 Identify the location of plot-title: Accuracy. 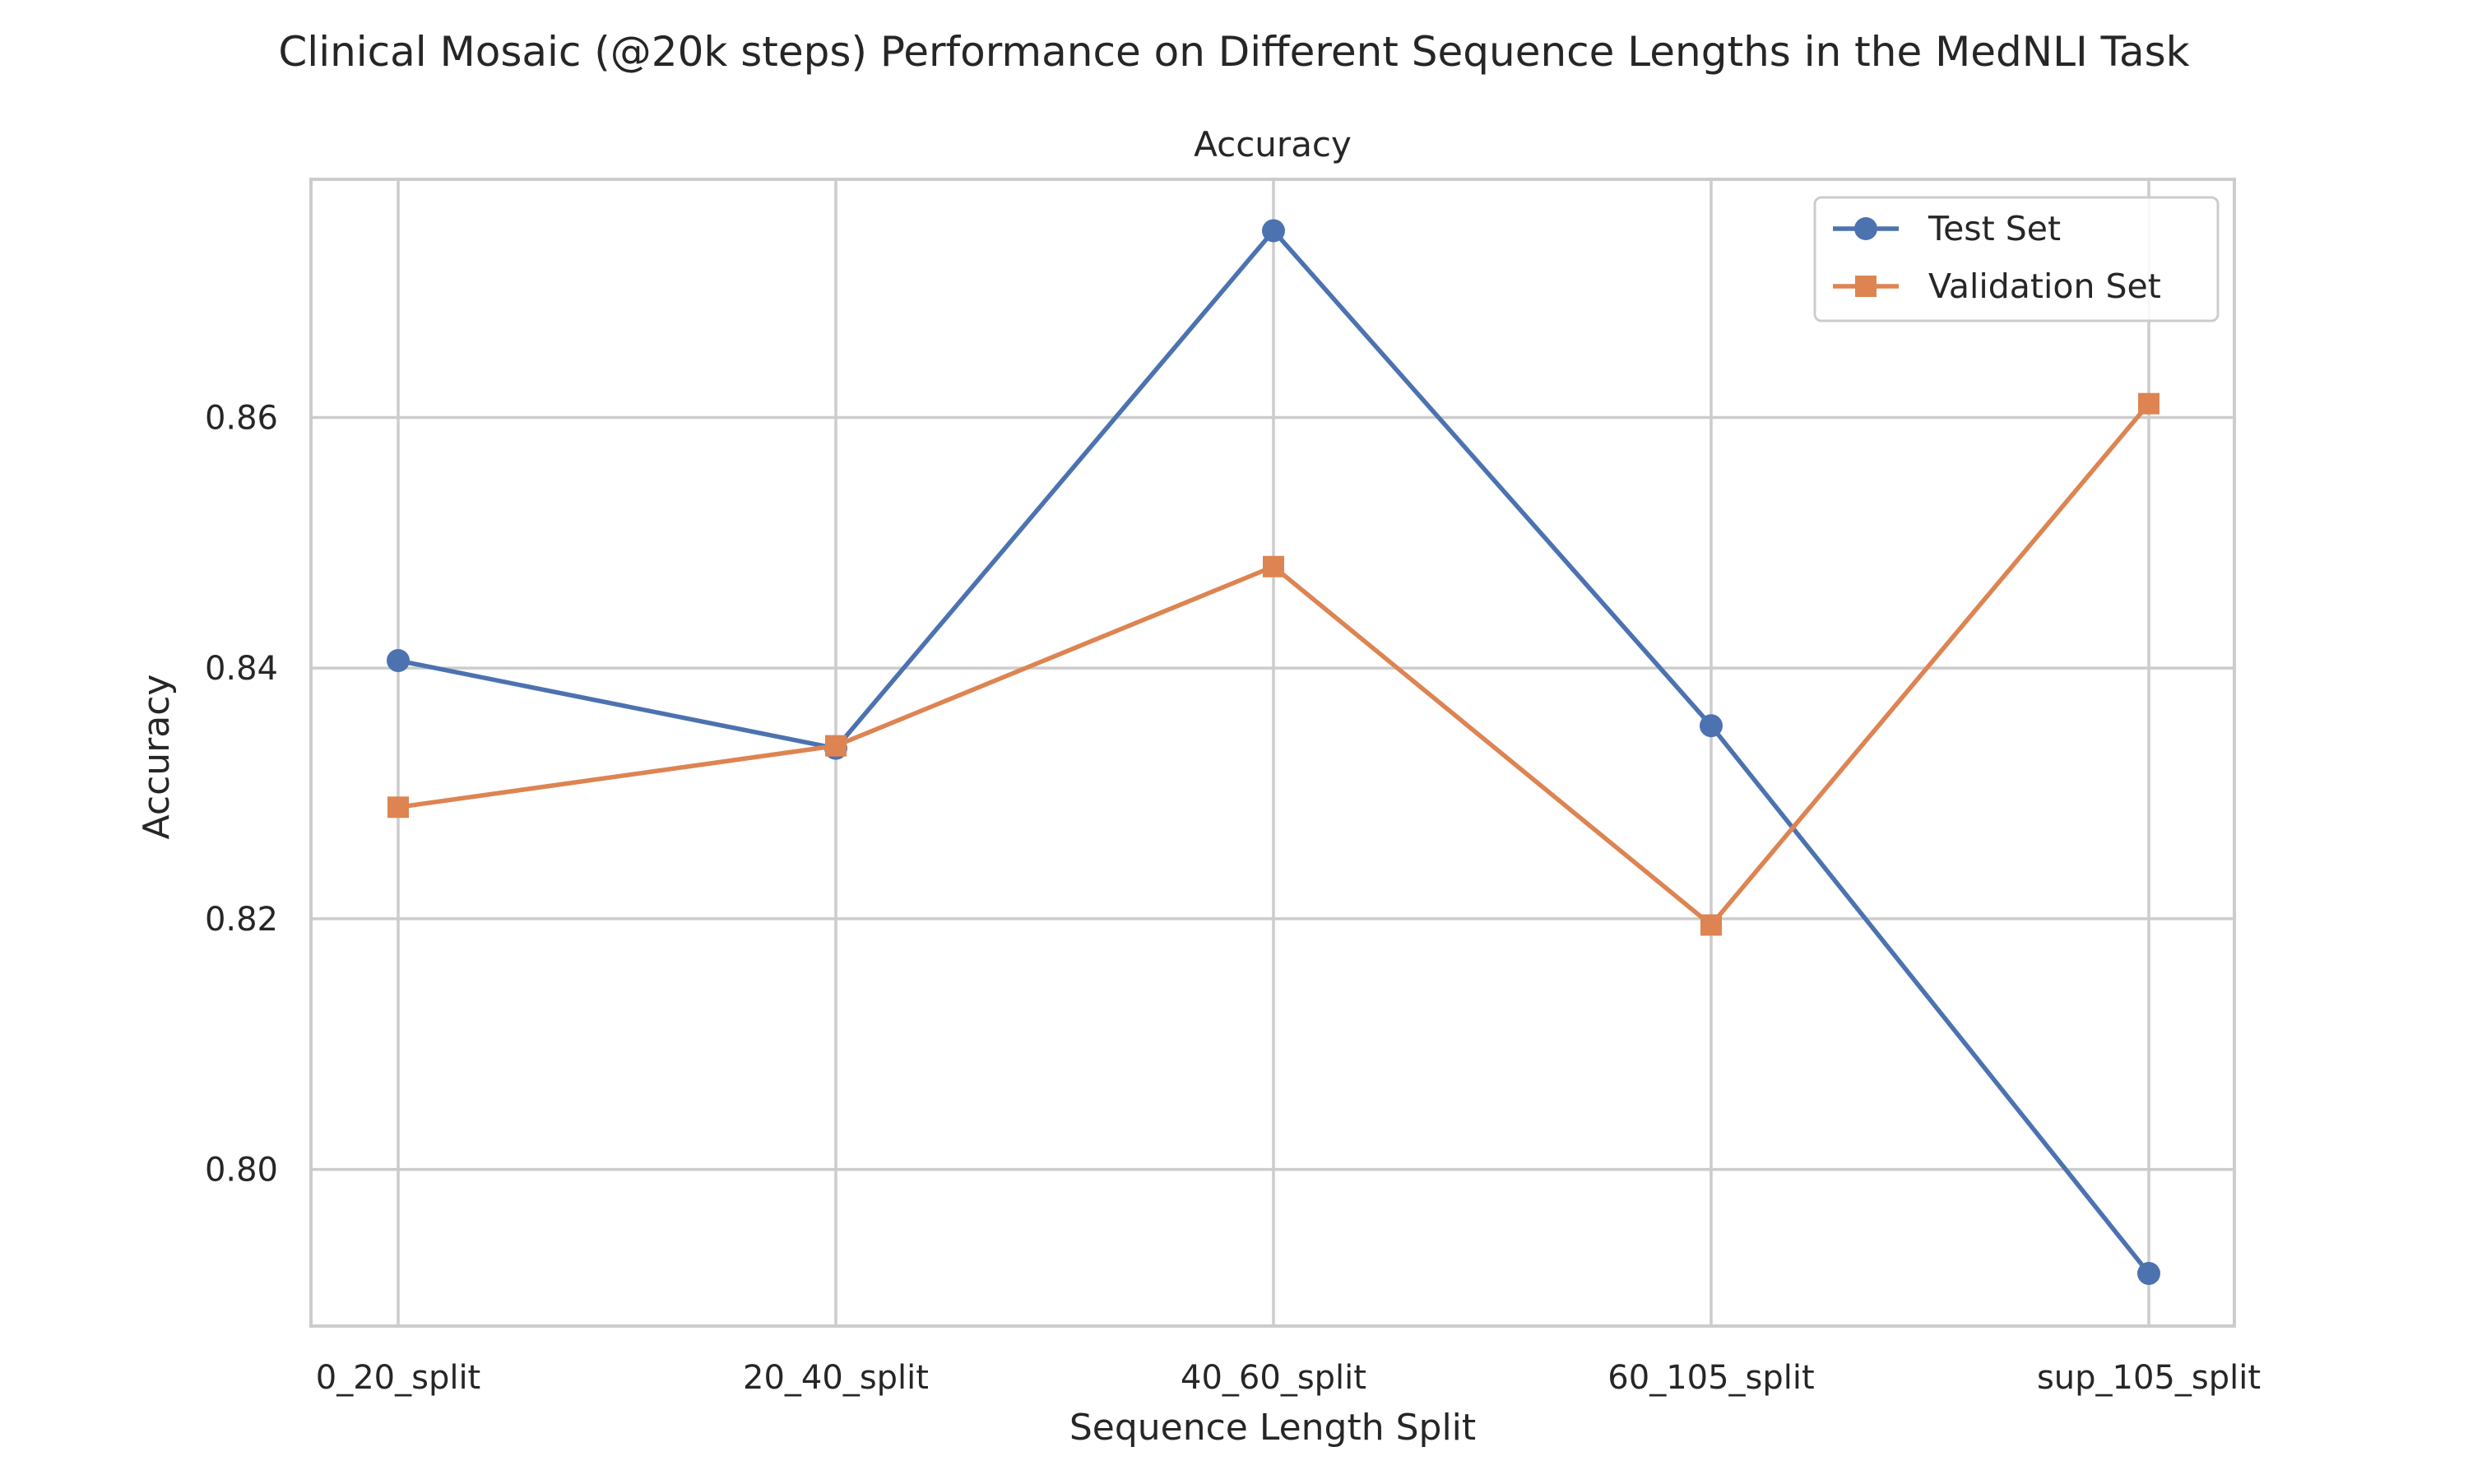
(1273, 144).